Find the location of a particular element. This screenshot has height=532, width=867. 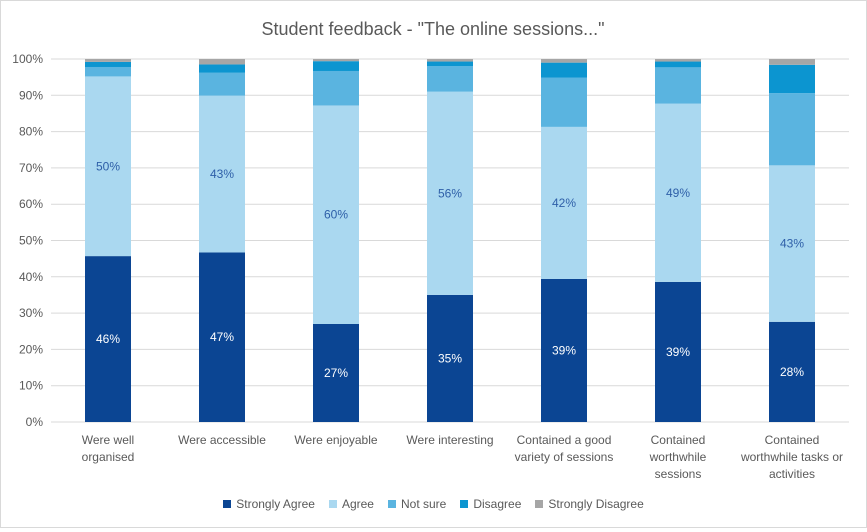

y-tick-label: 50% is located at coordinates (31, 241).